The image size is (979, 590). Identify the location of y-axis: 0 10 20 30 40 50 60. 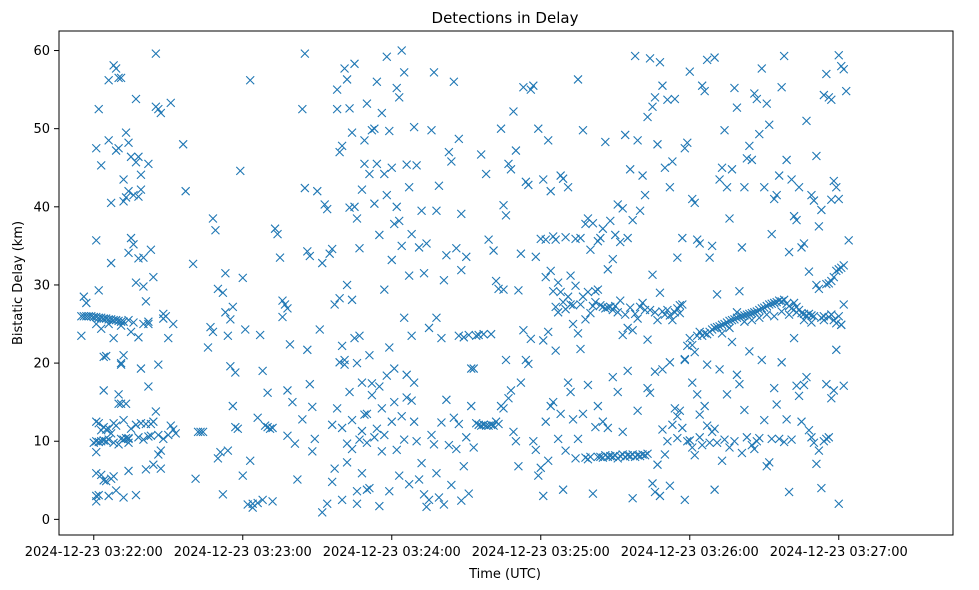
(46, 286).